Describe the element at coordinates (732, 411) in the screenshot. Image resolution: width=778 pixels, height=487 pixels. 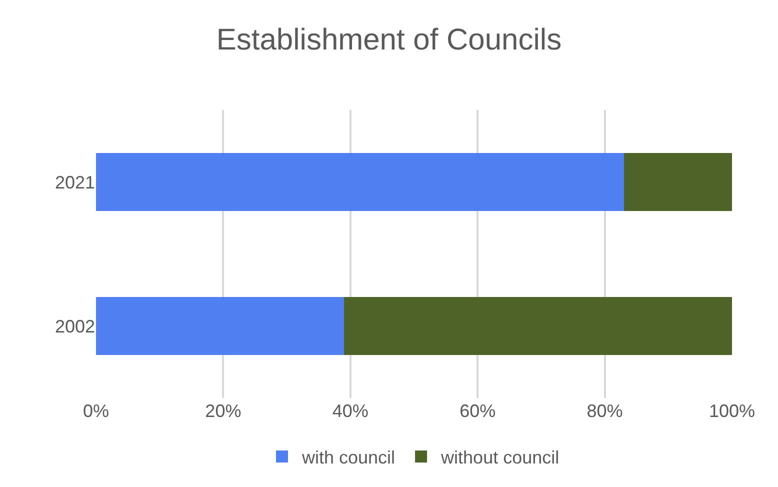
I see `x-tick-label: 100%` at that location.